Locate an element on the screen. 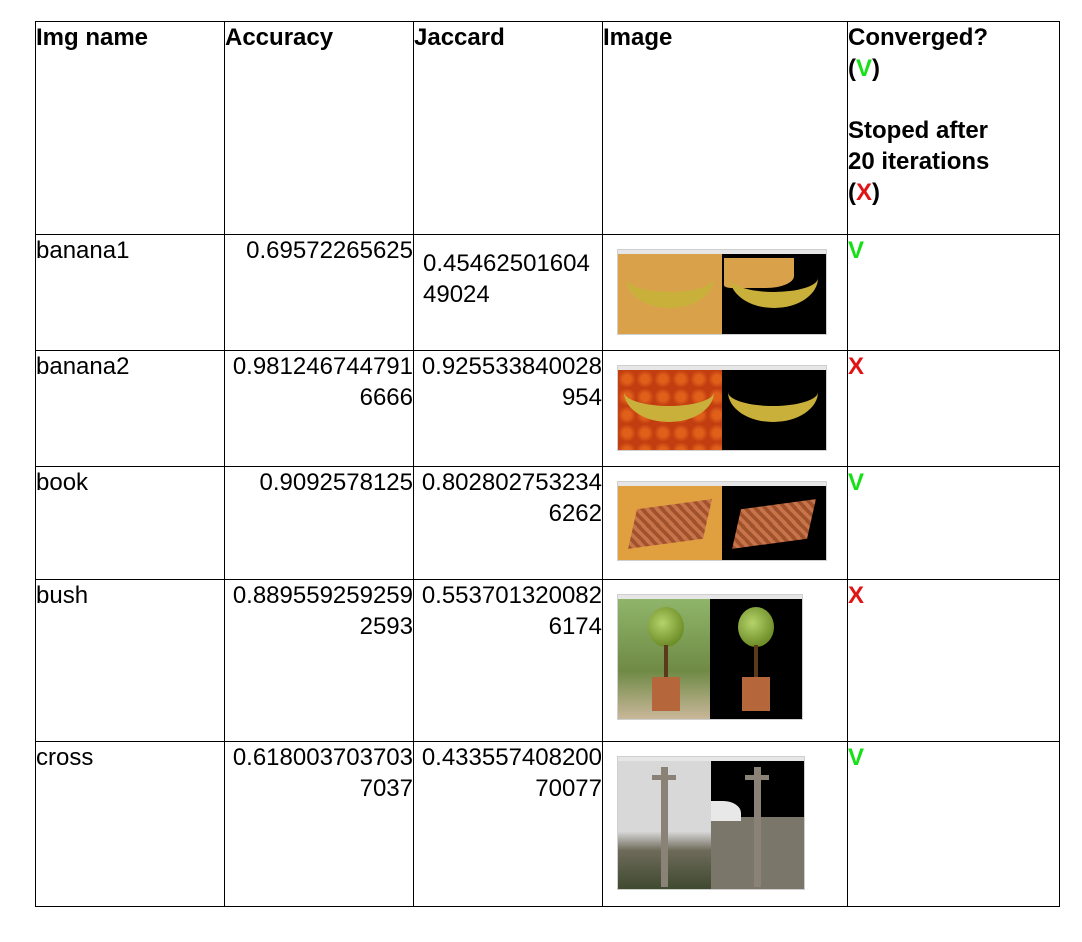 Image resolution: width=1082 pixels, height=942 pixels. img-name-cell: banana2 is located at coordinates (130, 408).